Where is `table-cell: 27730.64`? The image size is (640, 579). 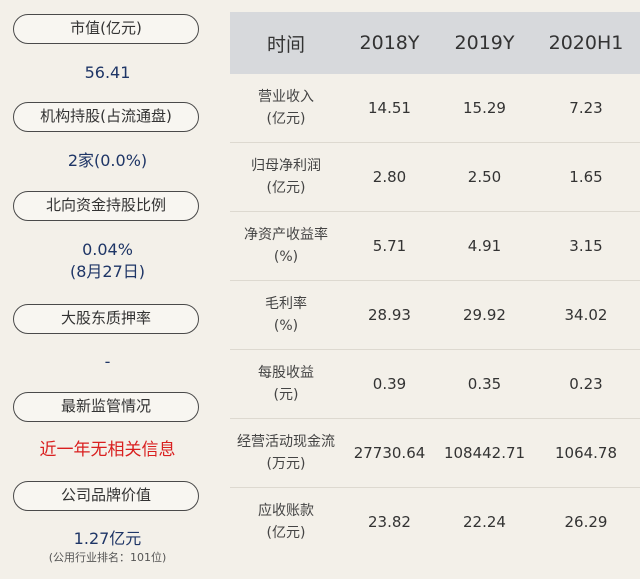
table-cell: 27730.64 is located at coordinates (389, 453).